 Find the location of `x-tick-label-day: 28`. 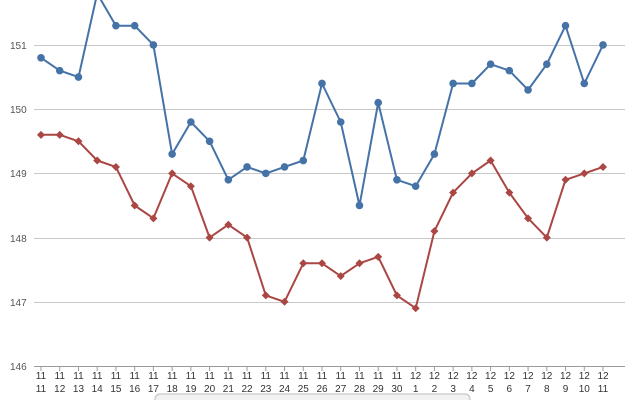

x-tick-label-day: 28 is located at coordinates (360, 389).